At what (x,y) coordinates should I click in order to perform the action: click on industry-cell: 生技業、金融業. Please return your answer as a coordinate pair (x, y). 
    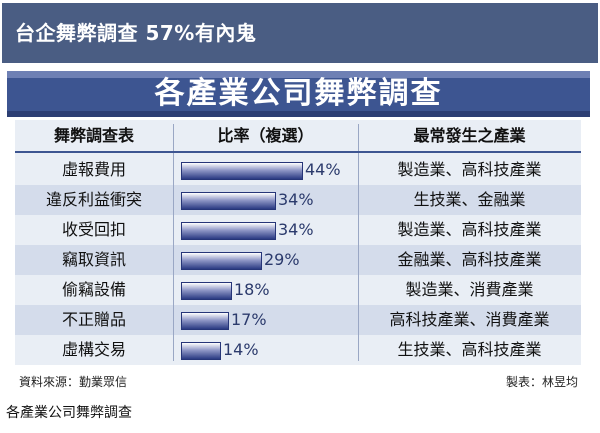
    Looking at the image, I should click on (469, 199).